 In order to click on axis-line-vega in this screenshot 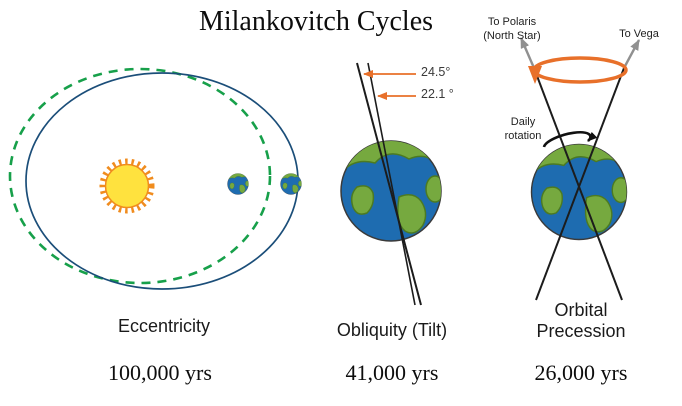, I will do `click(580, 184)`.